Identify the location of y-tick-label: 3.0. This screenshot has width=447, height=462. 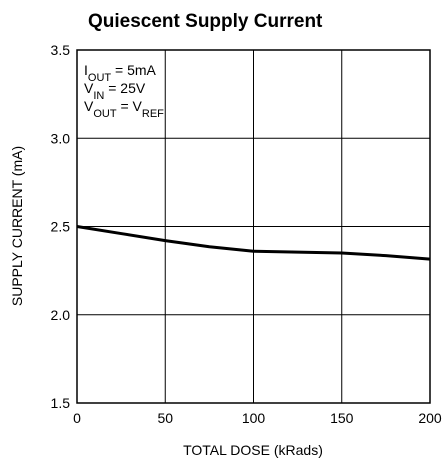
(61, 138).